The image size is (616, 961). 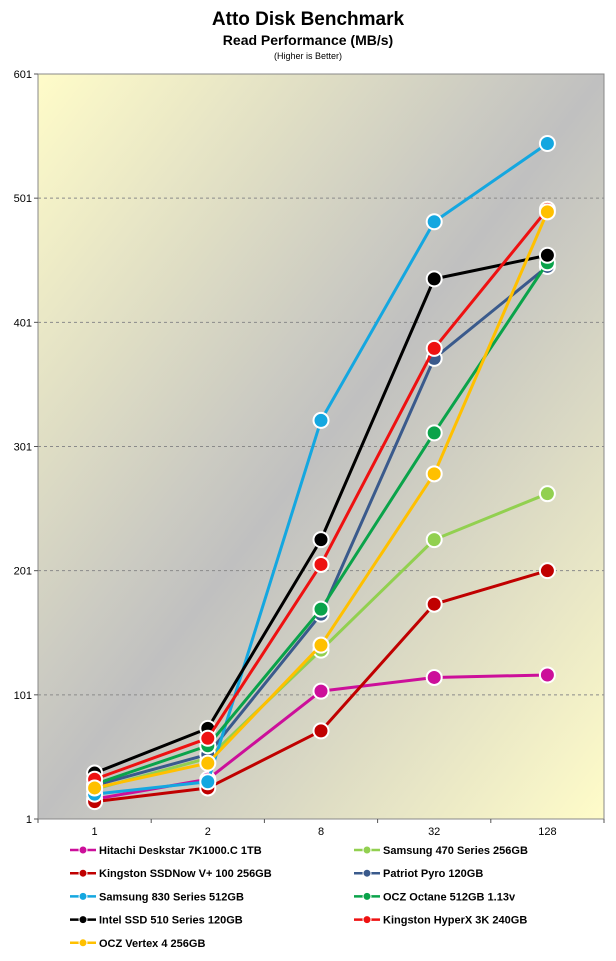 What do you see at coordinates (23, 448) in the screenshot?
I see `y-tick-label: 301` at bounding box center [23, 448].